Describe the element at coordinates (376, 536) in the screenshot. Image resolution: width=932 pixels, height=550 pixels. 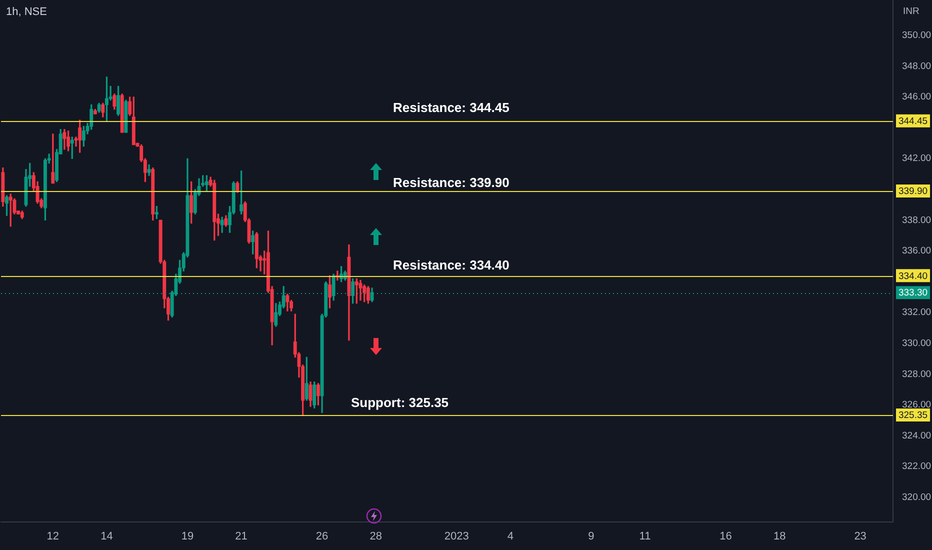
I see `x-tick-label: 28` at that location.